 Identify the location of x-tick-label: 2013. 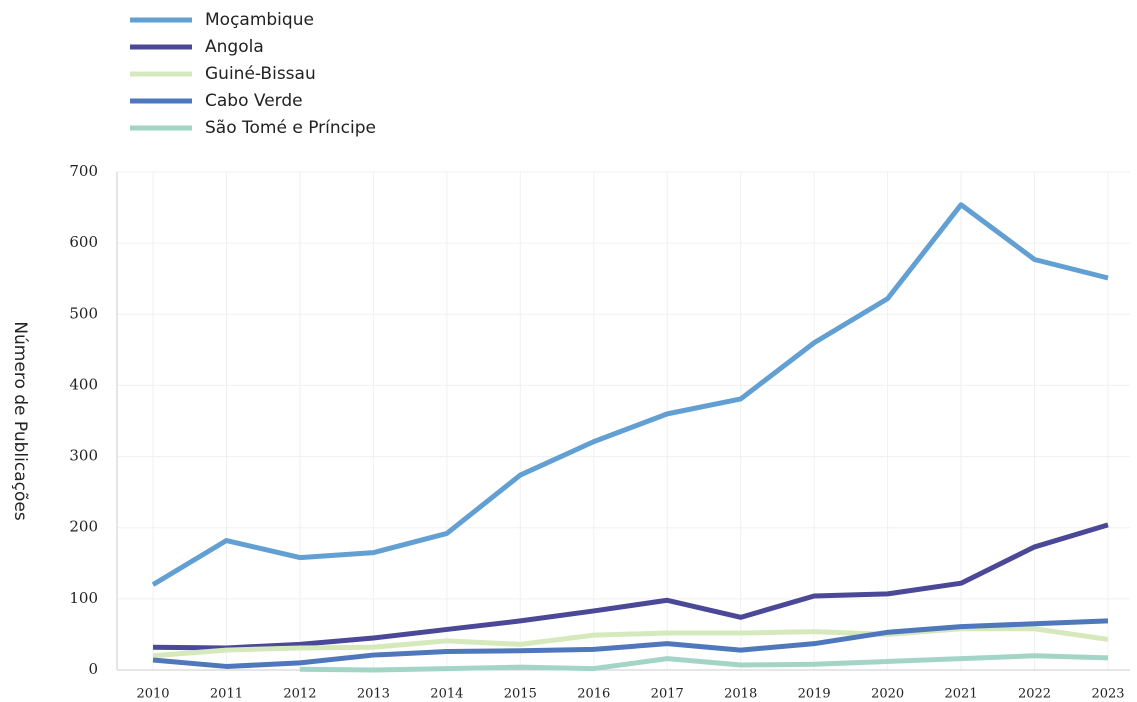
(373, 694).